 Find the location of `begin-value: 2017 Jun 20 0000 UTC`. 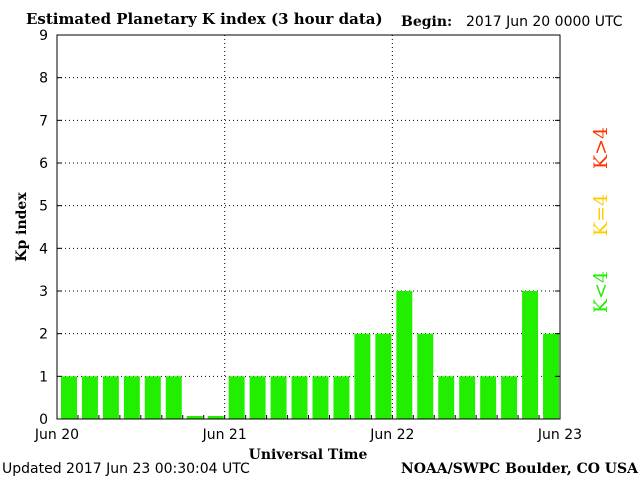

begin-value: 2017 Jun 20 0000 UTC is located at coordinates (544, 22).